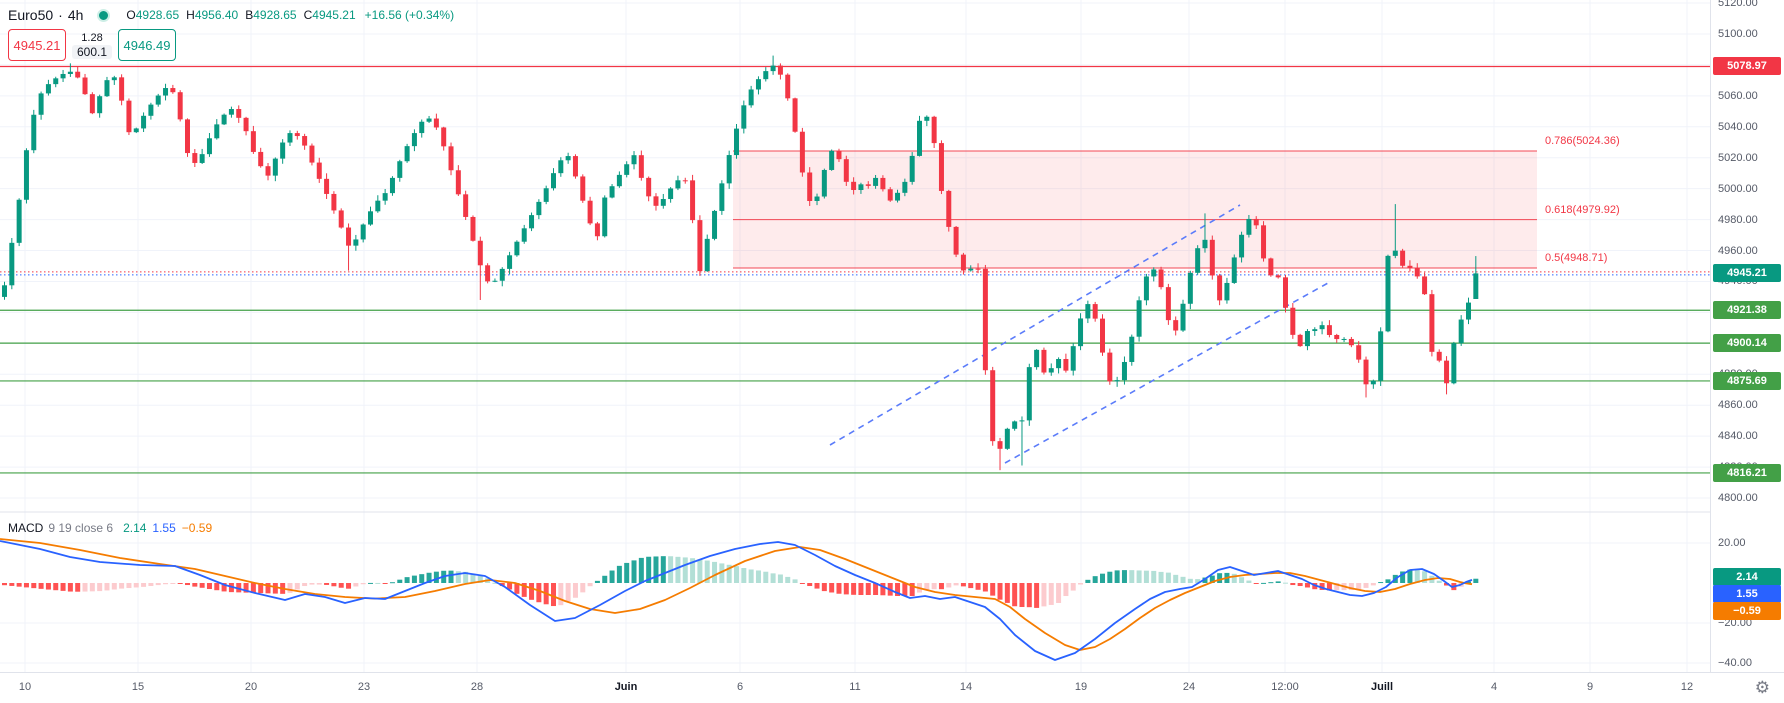 This screenshot has height=703, width=1784. I want to click on support-price-label: 4921.38, so click(1747, 310).